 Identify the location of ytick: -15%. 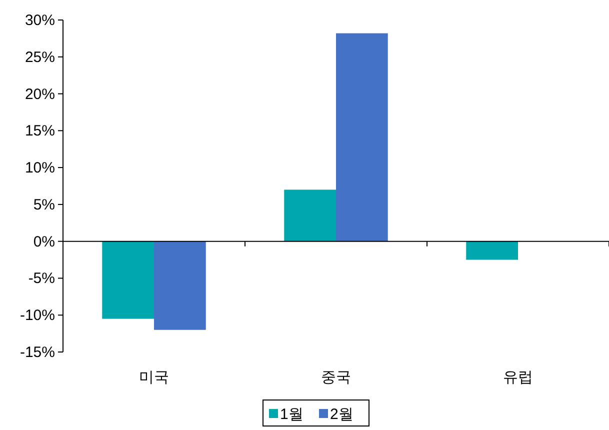
(37, 352).